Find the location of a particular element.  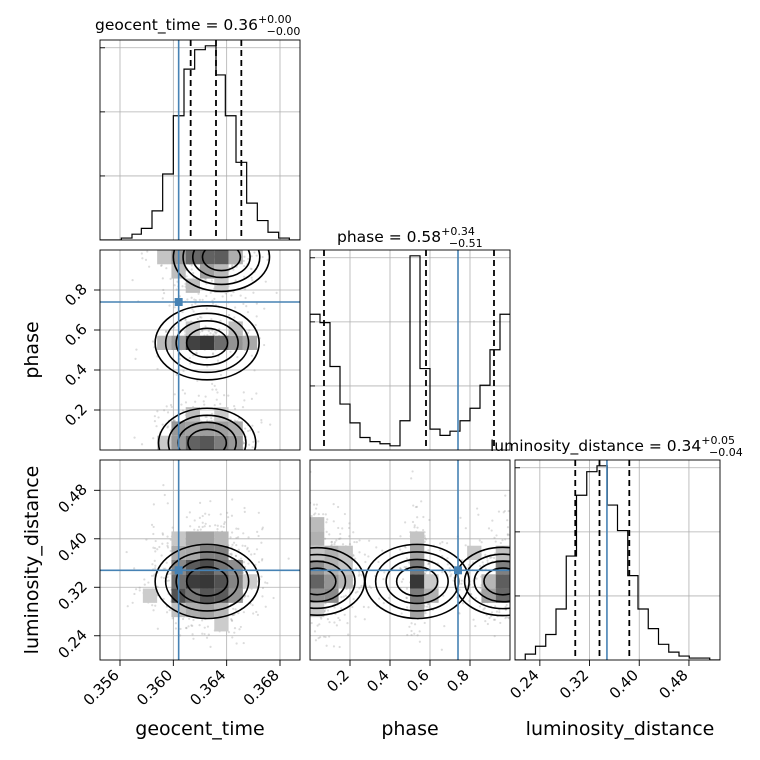

hist-layer-luminosity-distance is located at coordinates (617, 560).